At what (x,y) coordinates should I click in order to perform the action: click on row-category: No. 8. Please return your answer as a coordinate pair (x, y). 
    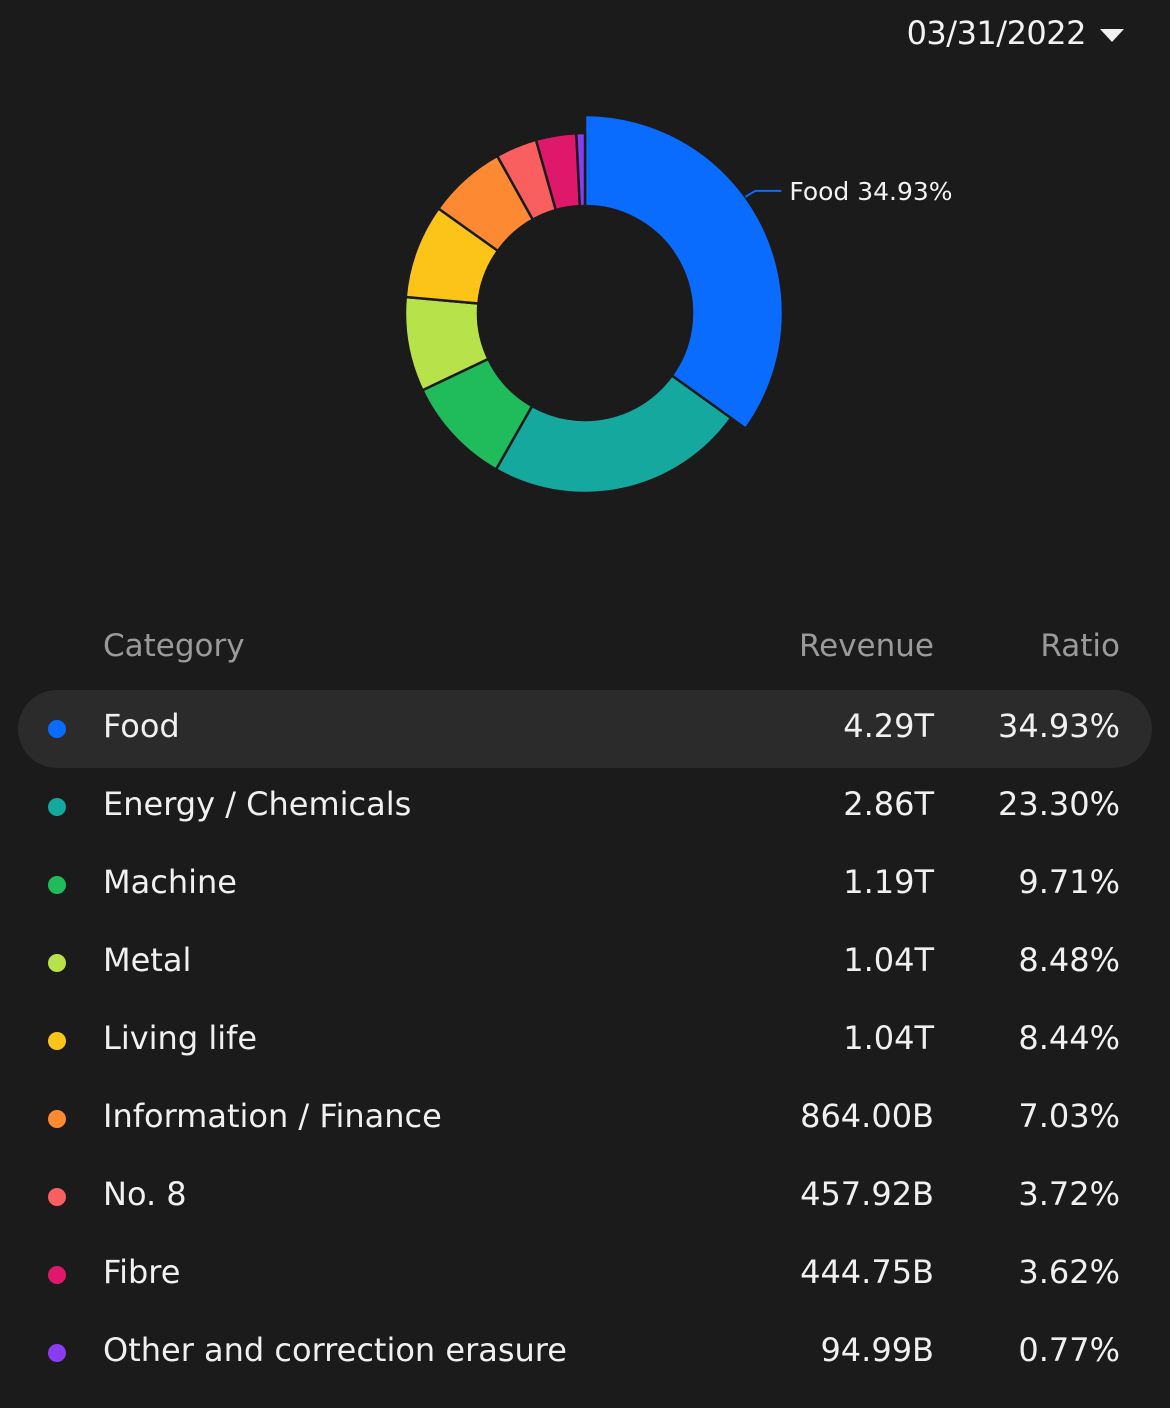
    Looking at the image, I should click on (145, 1194).